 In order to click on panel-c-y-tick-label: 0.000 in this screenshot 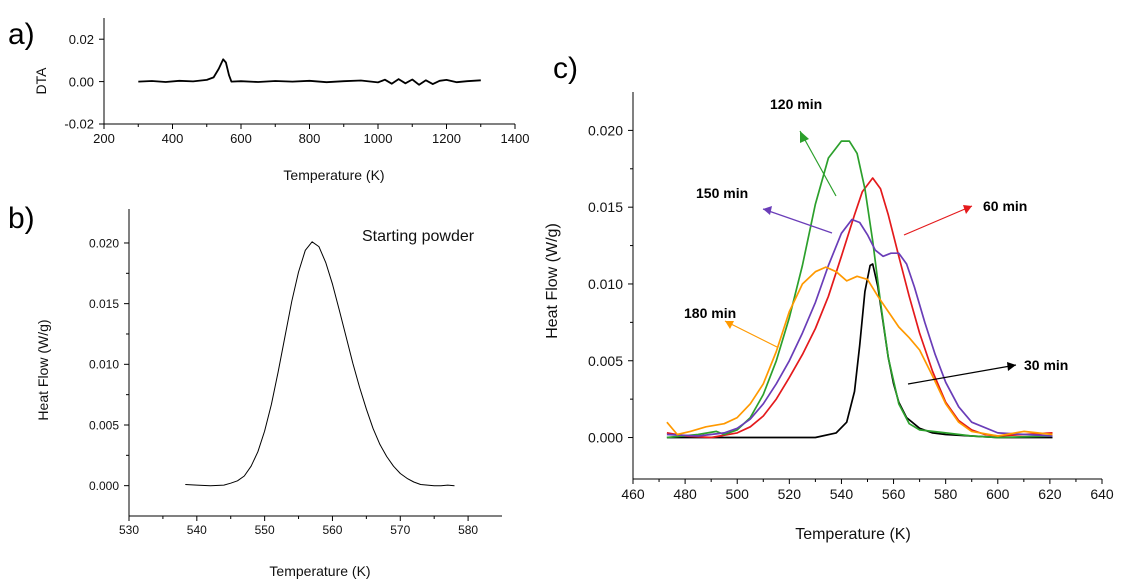, I will do `click(605, 438)`.